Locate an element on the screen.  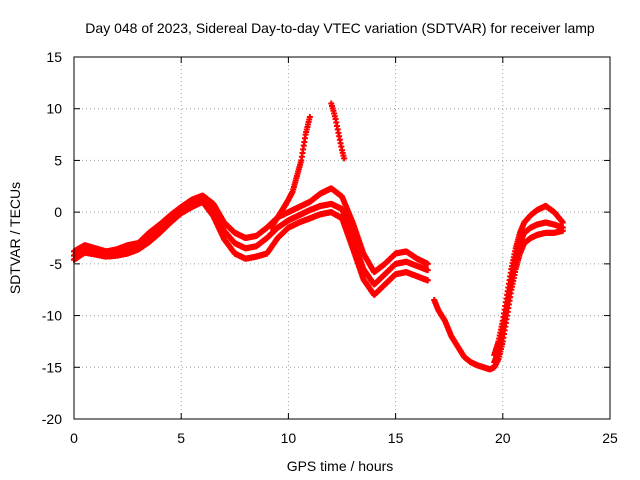
y-tick-label: -20 is located at coordinates (52, 419).